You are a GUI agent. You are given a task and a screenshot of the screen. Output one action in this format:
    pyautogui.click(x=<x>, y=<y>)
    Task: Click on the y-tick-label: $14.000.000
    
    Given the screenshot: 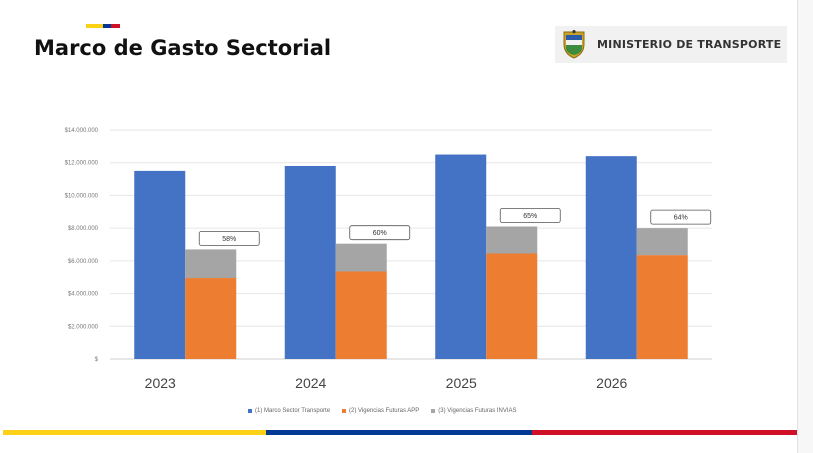 What is the action you would take?
    pyautogui.click(x=82, y=131)
    